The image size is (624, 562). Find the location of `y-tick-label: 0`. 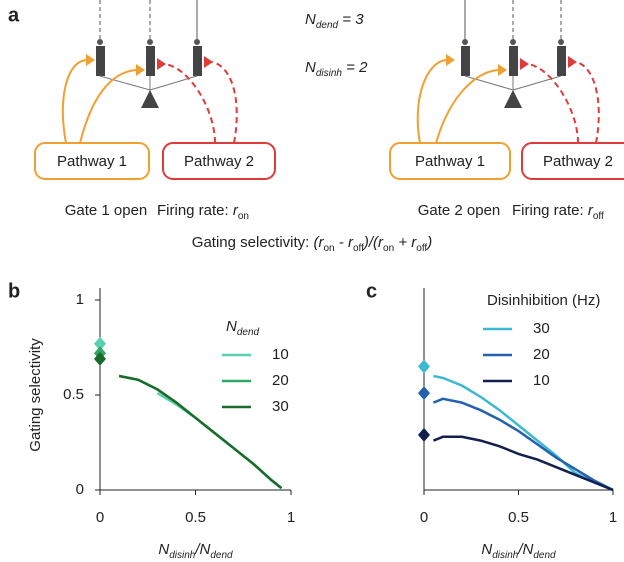

y-tick-label: 0 is located at coordinates (80, 489).